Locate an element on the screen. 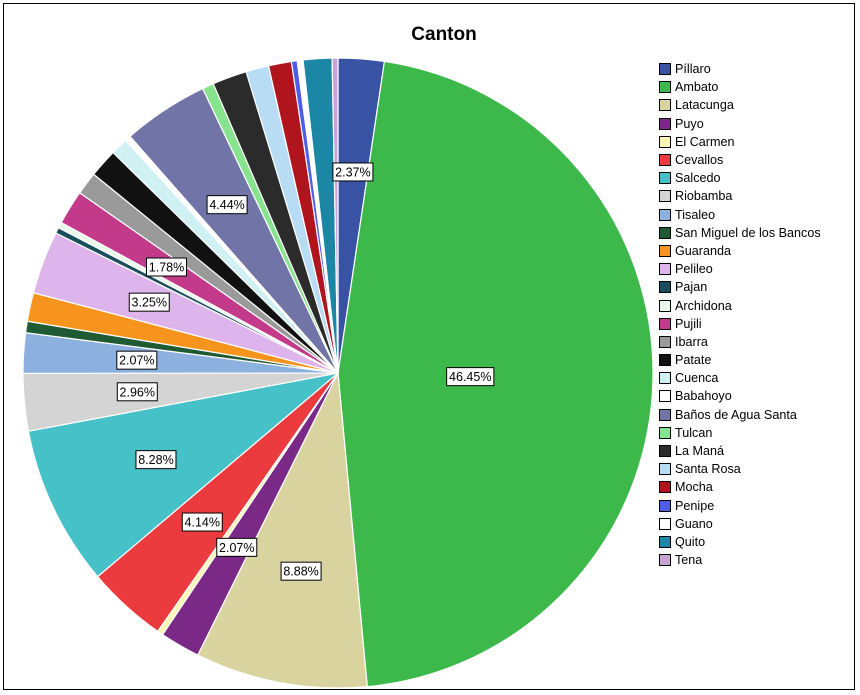 This screenshot has width=860, height=695. legend-label: Cevallos is located at coordinates (699, 160).